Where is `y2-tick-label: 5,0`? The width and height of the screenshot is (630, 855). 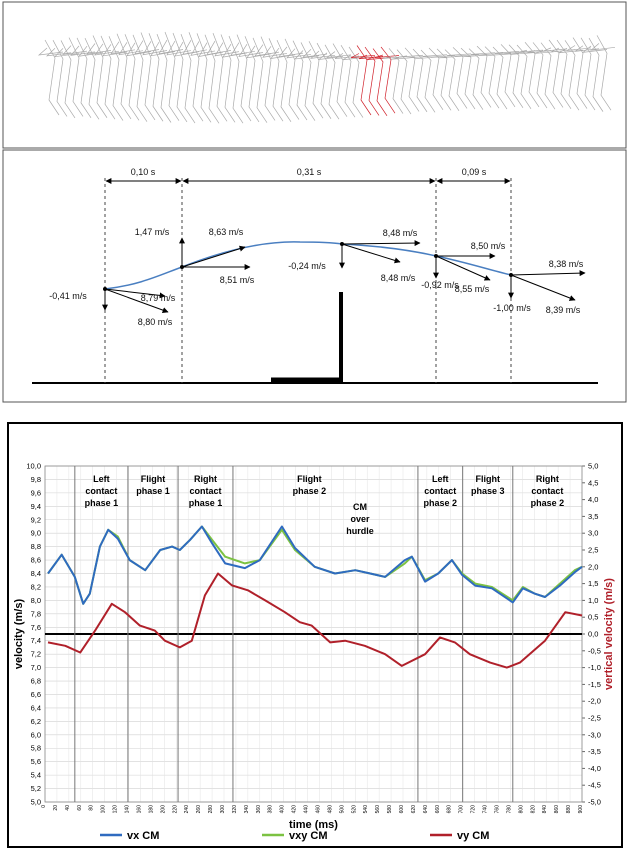 y2-tick-label: 5,0 is located at coordinates (593, 466).